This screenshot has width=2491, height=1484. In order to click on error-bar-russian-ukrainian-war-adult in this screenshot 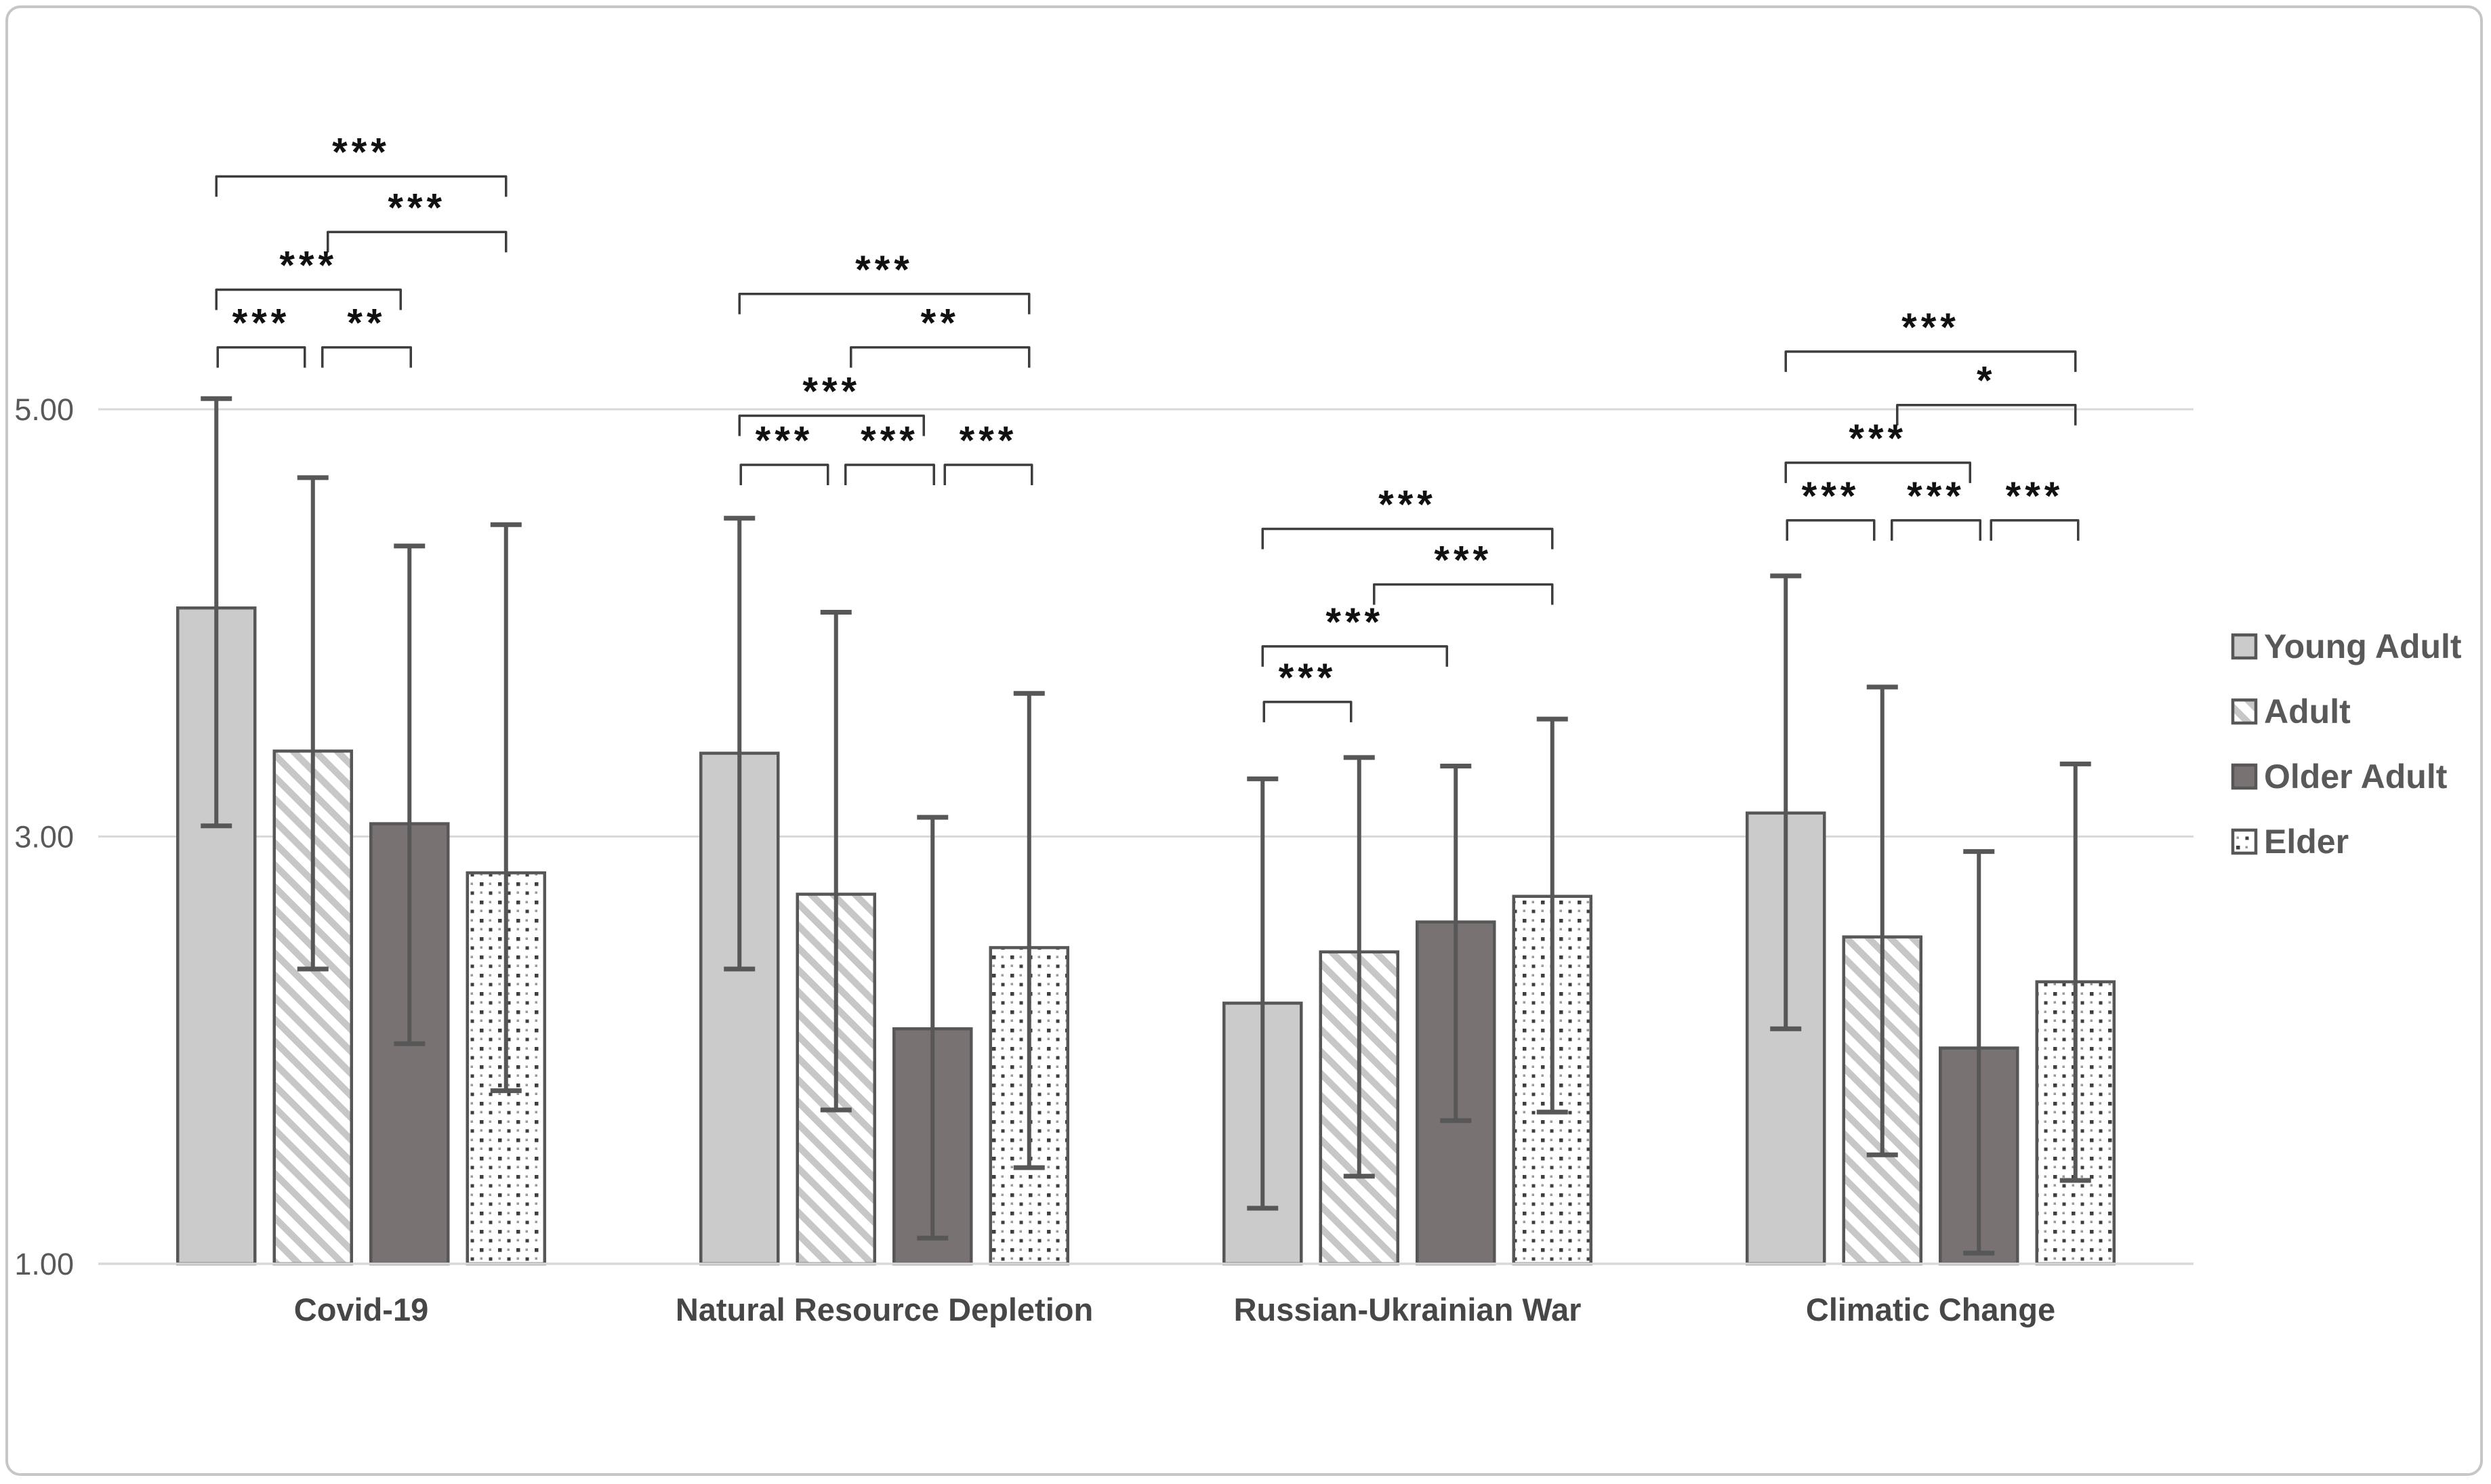, I will do `click(1359, 967)`.